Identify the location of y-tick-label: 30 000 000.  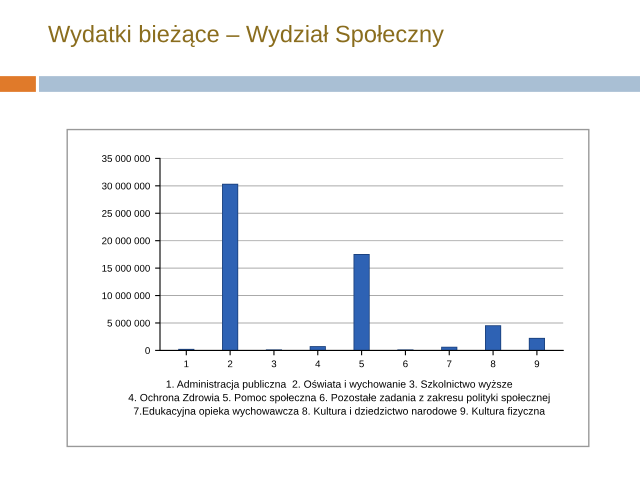
(126, 186).